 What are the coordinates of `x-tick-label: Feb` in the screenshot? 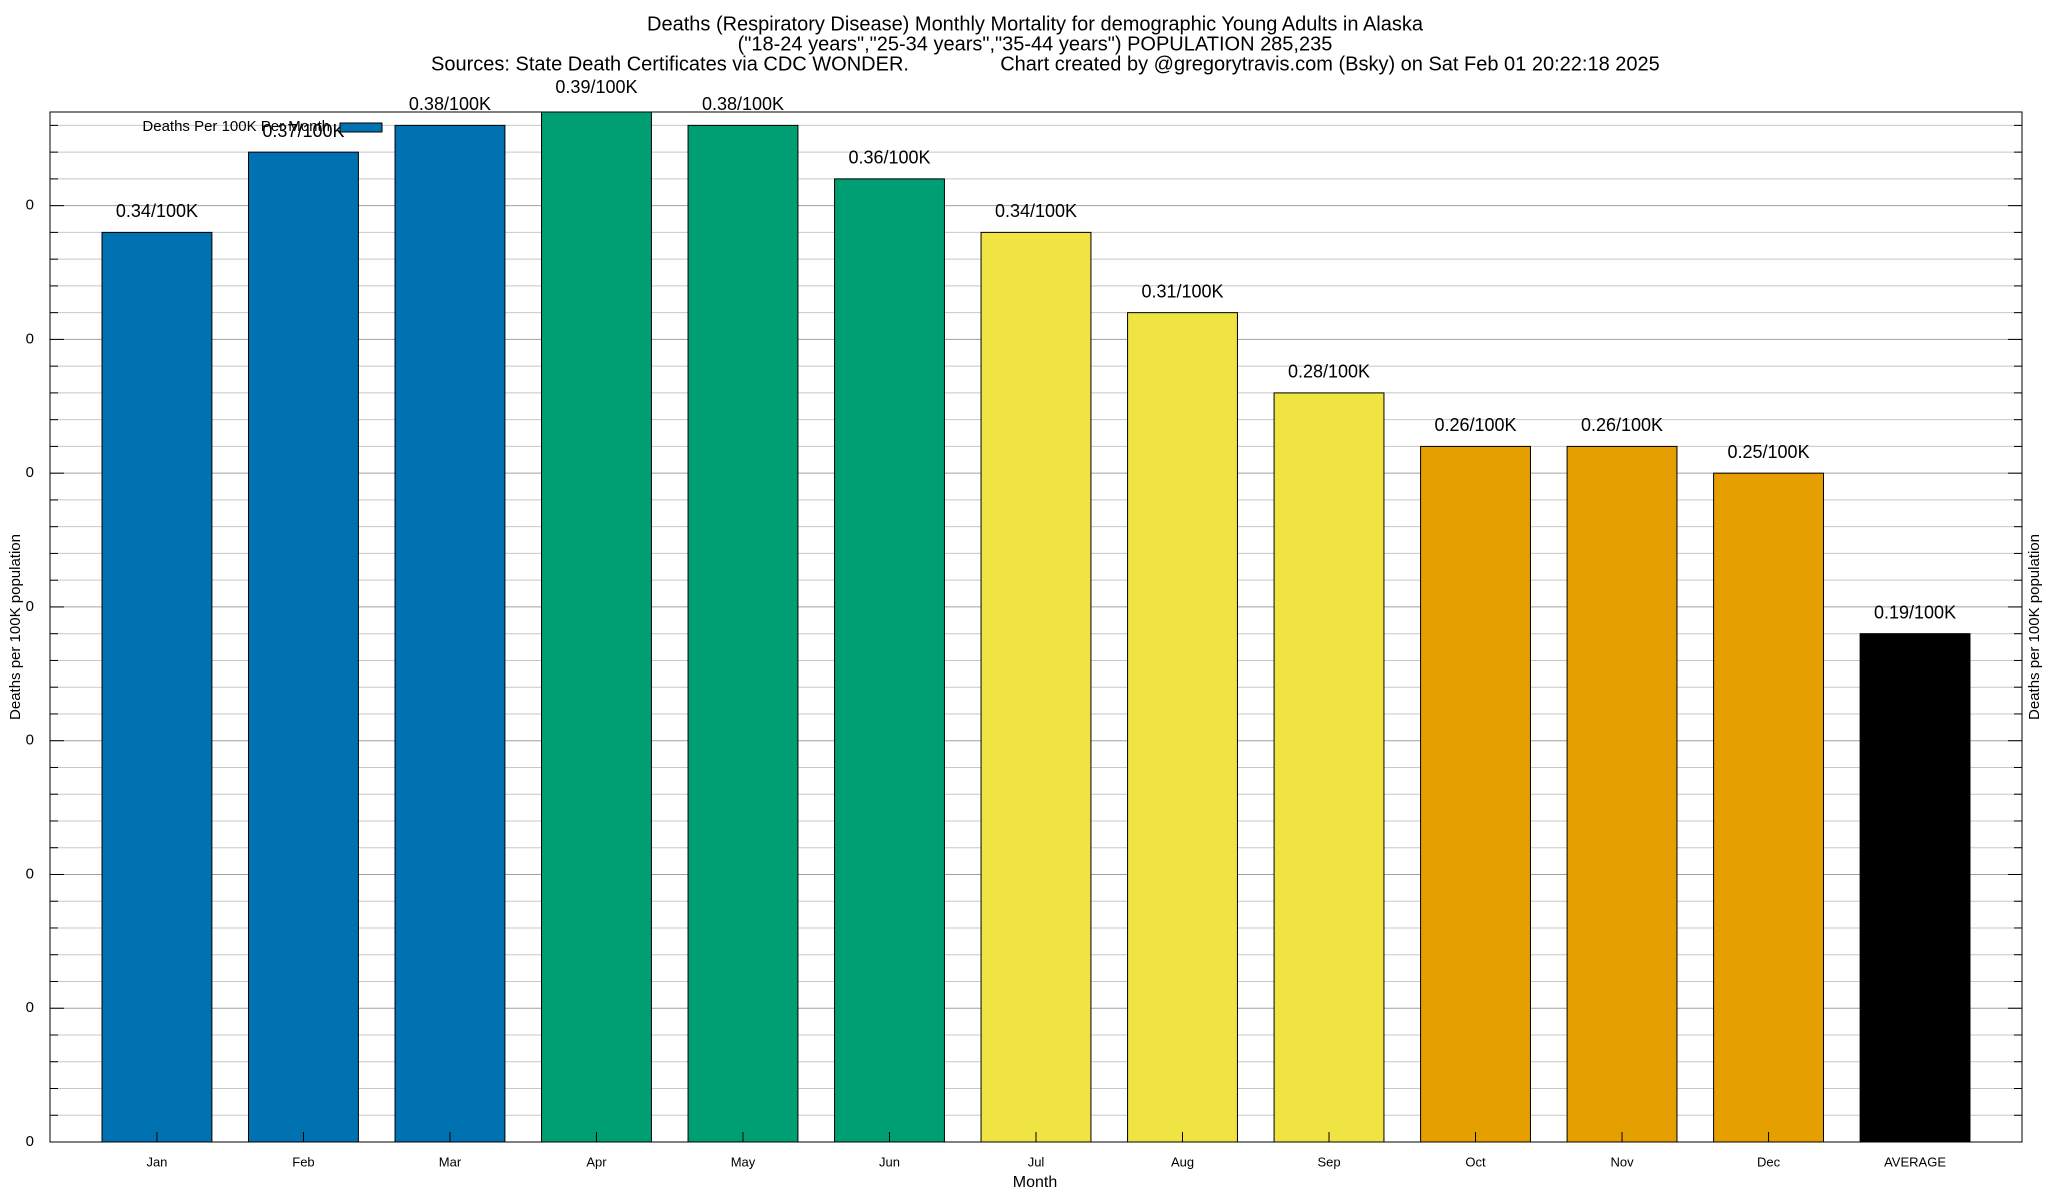 It's located at (303, 1161).